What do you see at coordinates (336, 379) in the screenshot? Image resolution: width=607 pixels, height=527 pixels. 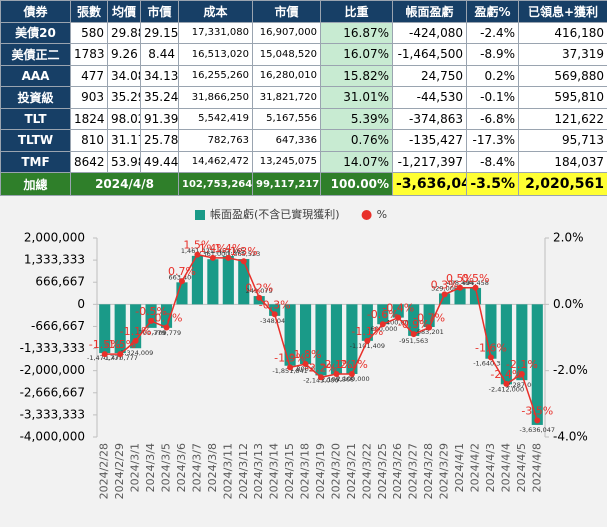 I see `bar-value-label: -2,109,868` at bounding box center [336, 379].